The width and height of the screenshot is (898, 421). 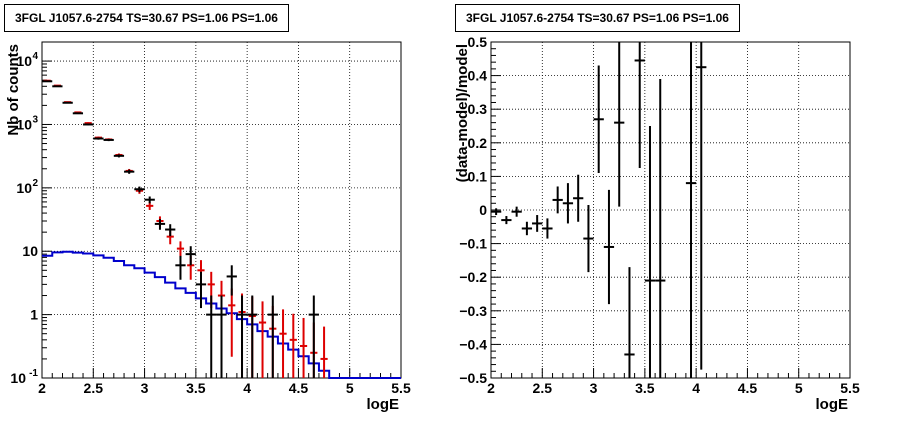 What do you see at coordinates (478, 42) in the screenshot?
I see `y-tick-label: 0.5` at bounding box center [478, 42].